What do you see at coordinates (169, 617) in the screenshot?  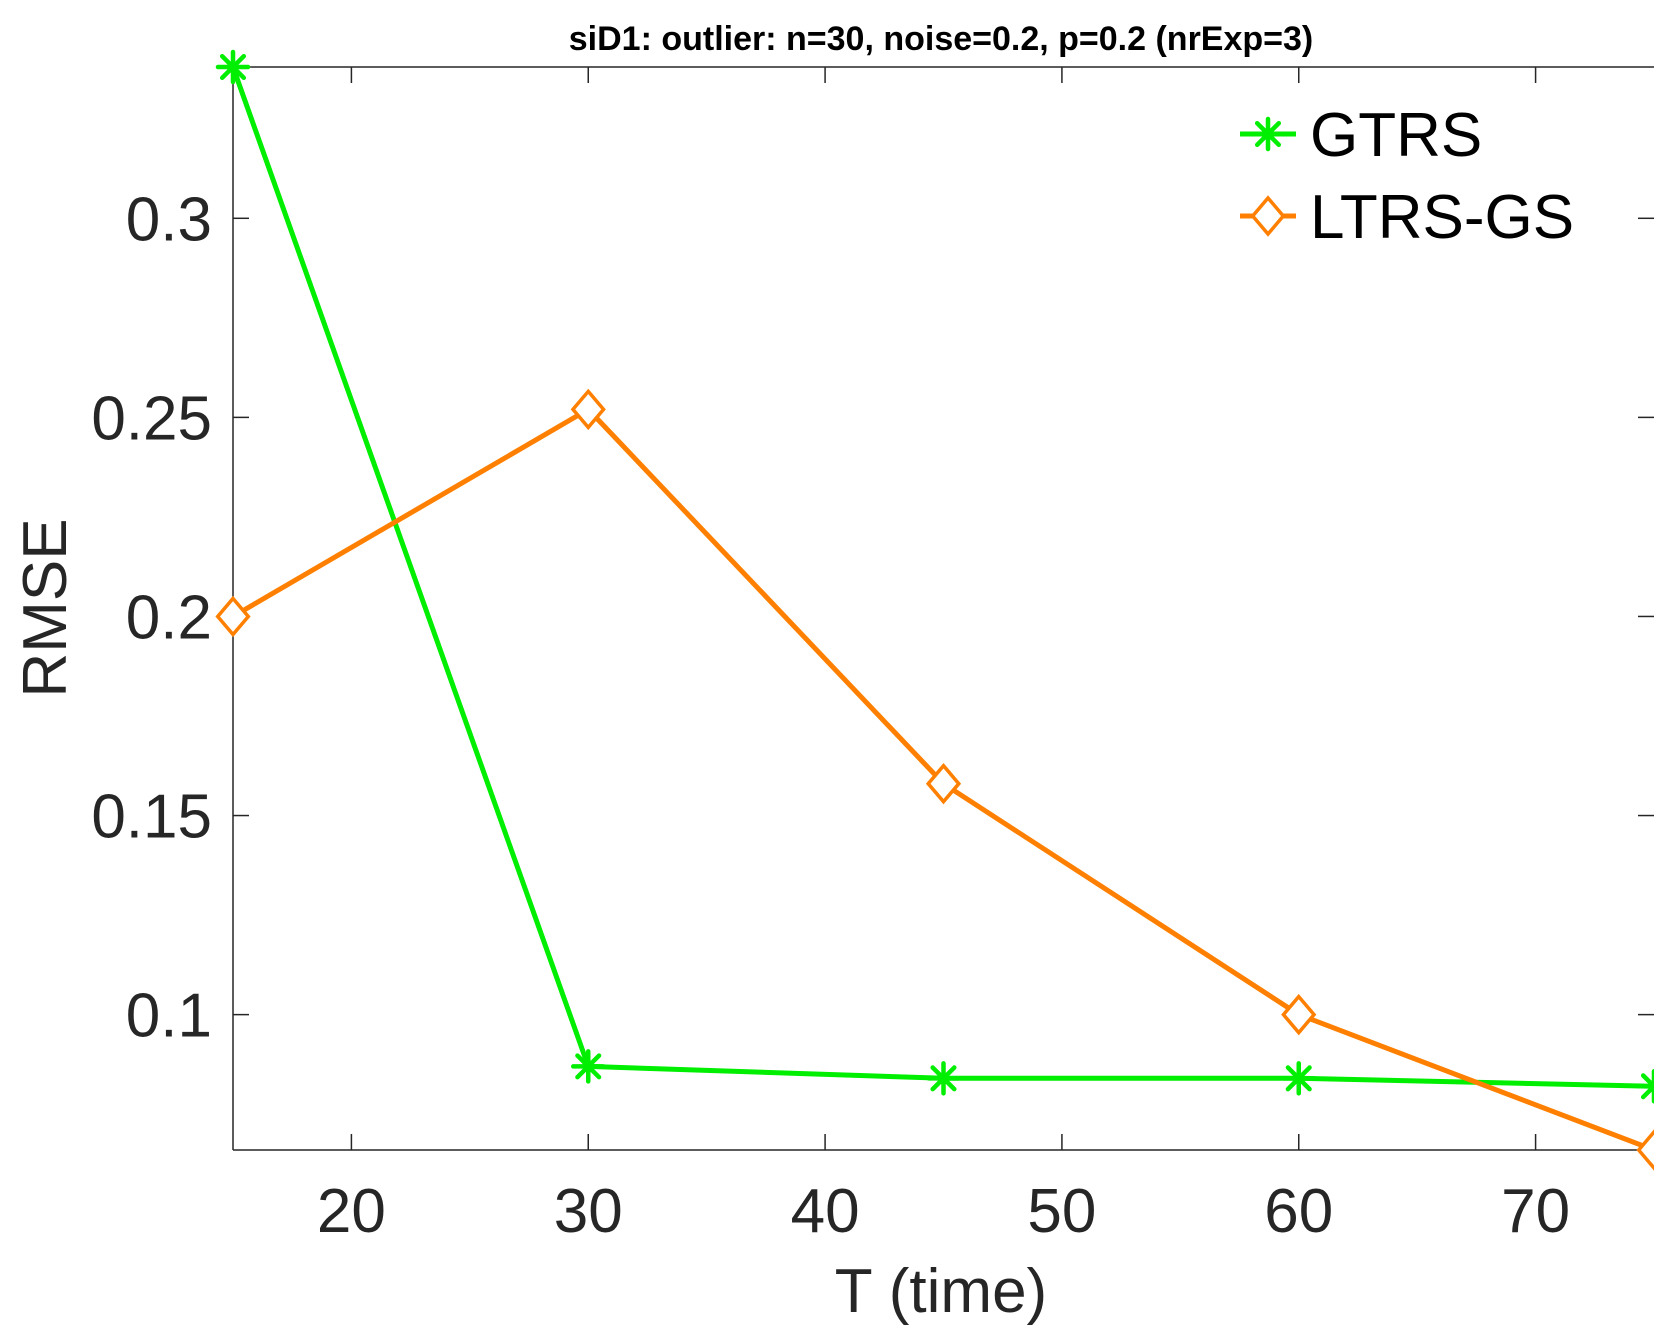 I see `y-tick-label: 0.2` at bounding box center [169, 617].